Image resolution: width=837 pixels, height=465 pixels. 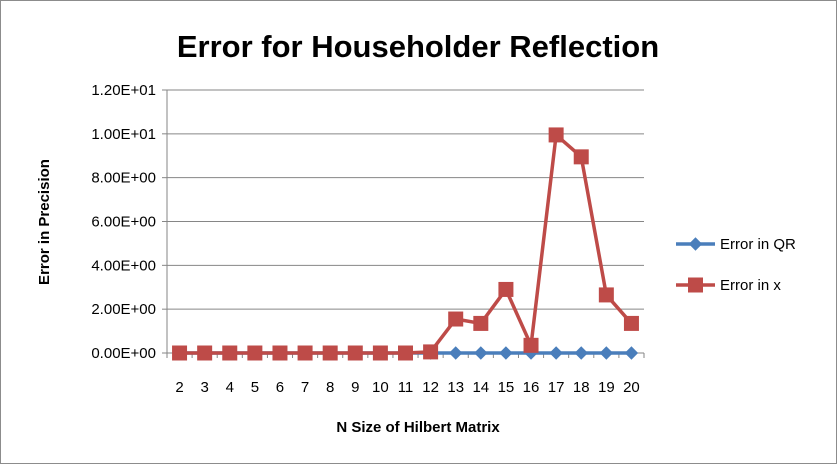 I want to click on x-tick-label: 11, so click(x=406, y=387).